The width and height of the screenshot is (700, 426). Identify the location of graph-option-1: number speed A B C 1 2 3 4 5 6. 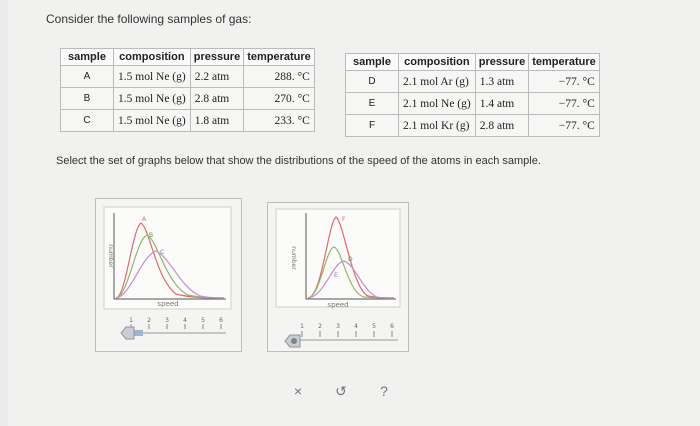
(168, 275).